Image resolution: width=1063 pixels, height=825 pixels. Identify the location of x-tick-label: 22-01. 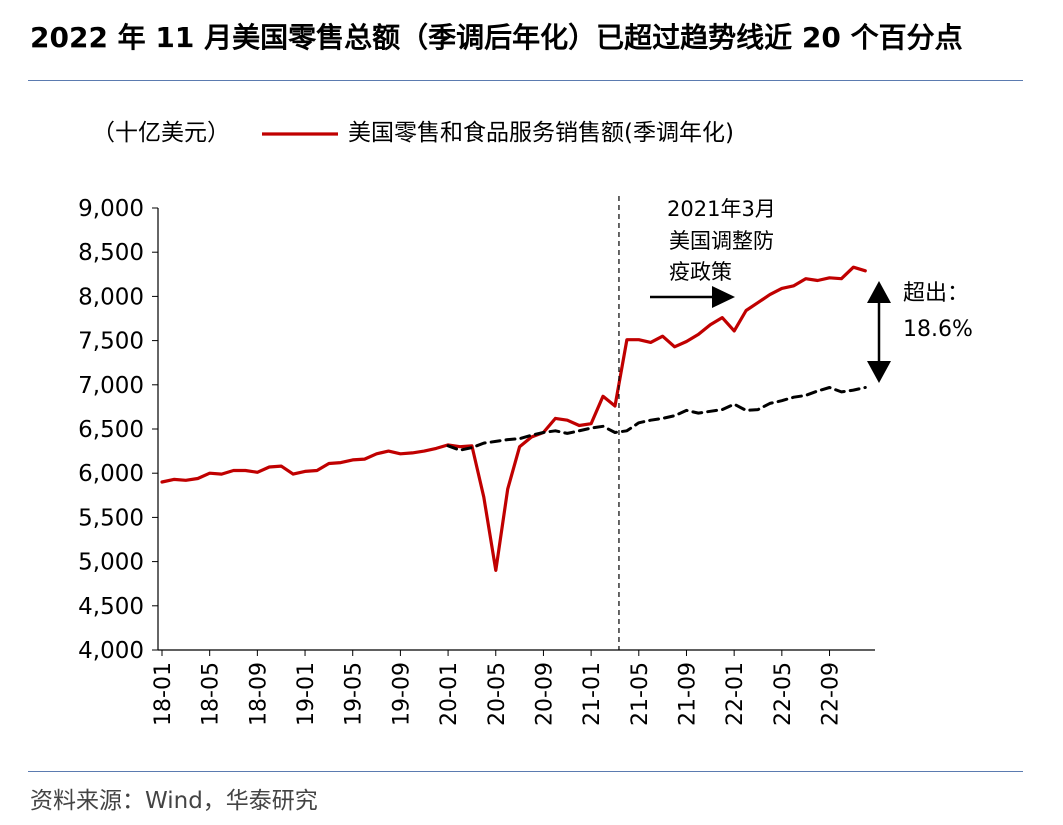
(735, 694).